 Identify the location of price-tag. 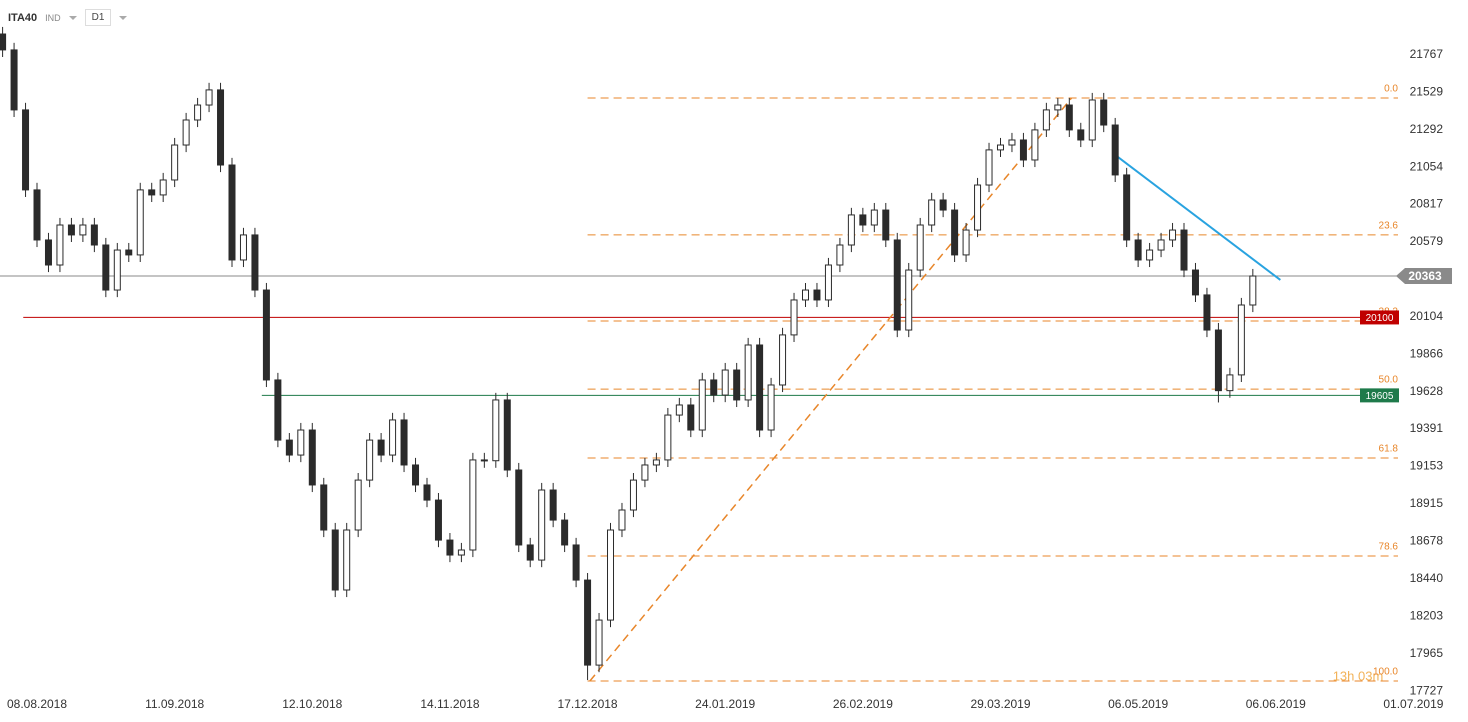
(1379, 317).